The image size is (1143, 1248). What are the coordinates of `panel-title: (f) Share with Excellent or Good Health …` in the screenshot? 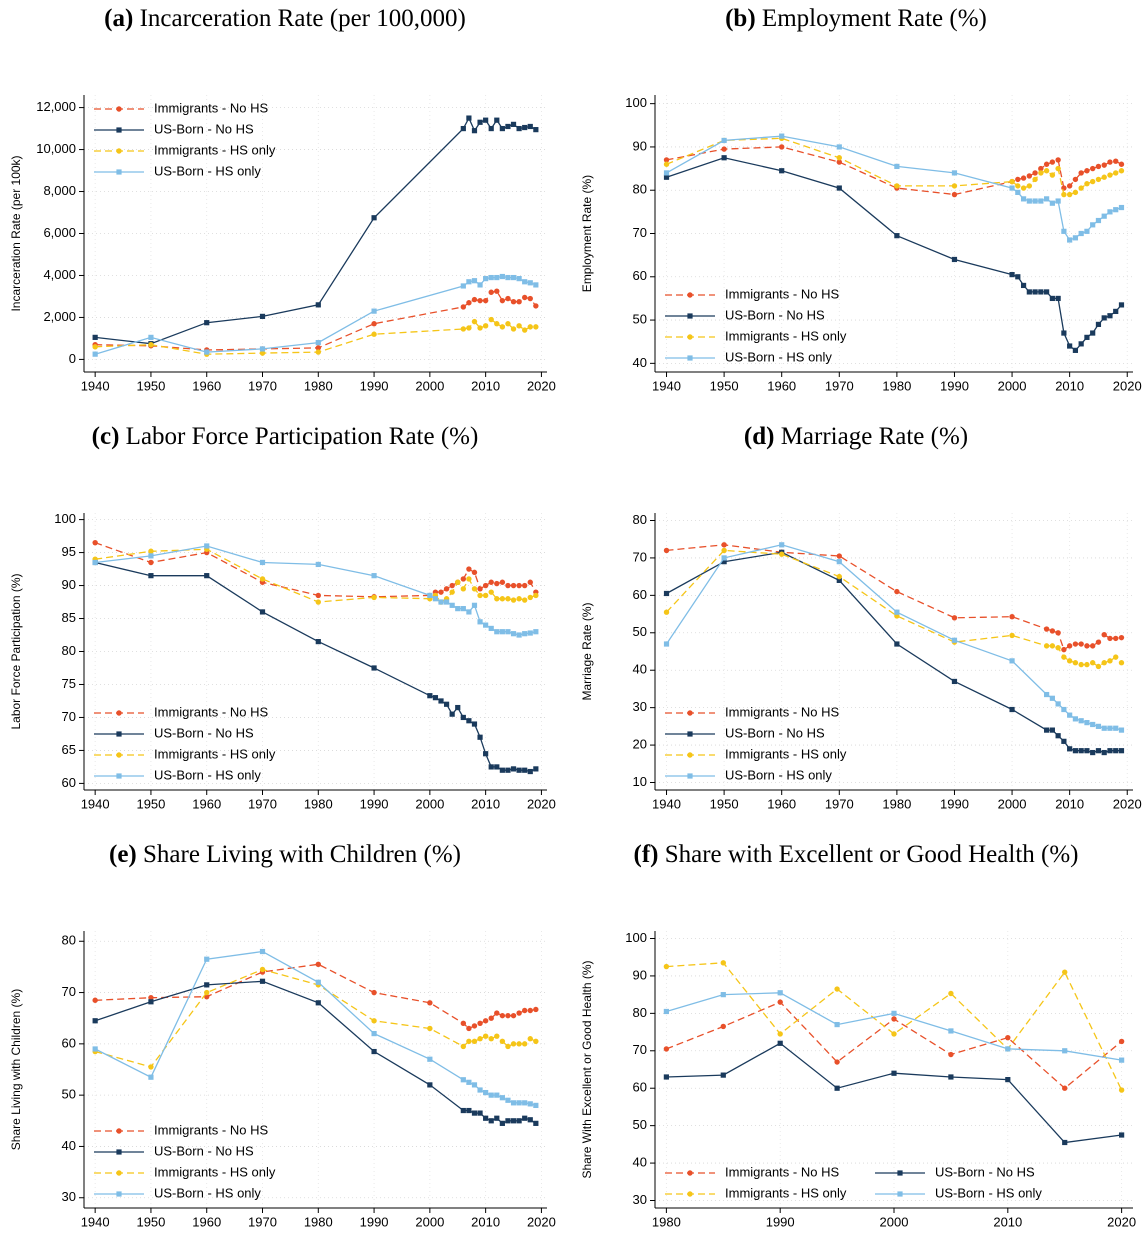 It's located at (856, 854).